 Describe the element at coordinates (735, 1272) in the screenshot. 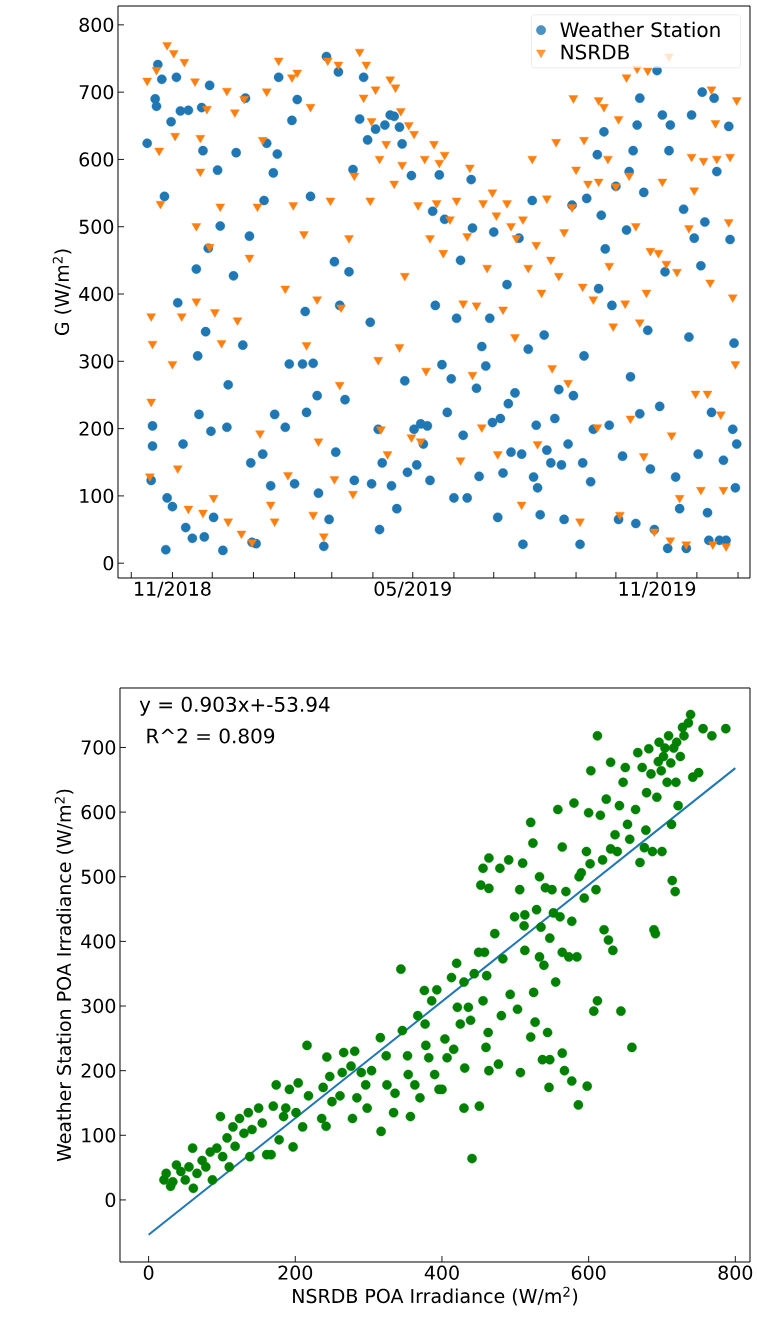

I see `x-tick-label: 800` at that location.